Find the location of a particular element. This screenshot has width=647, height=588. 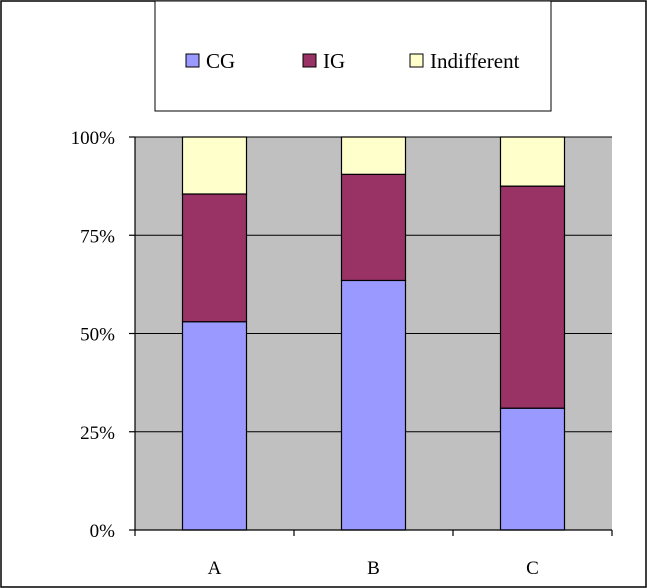

legend: CG IG Indifferent is located at coordinates (353, 56).